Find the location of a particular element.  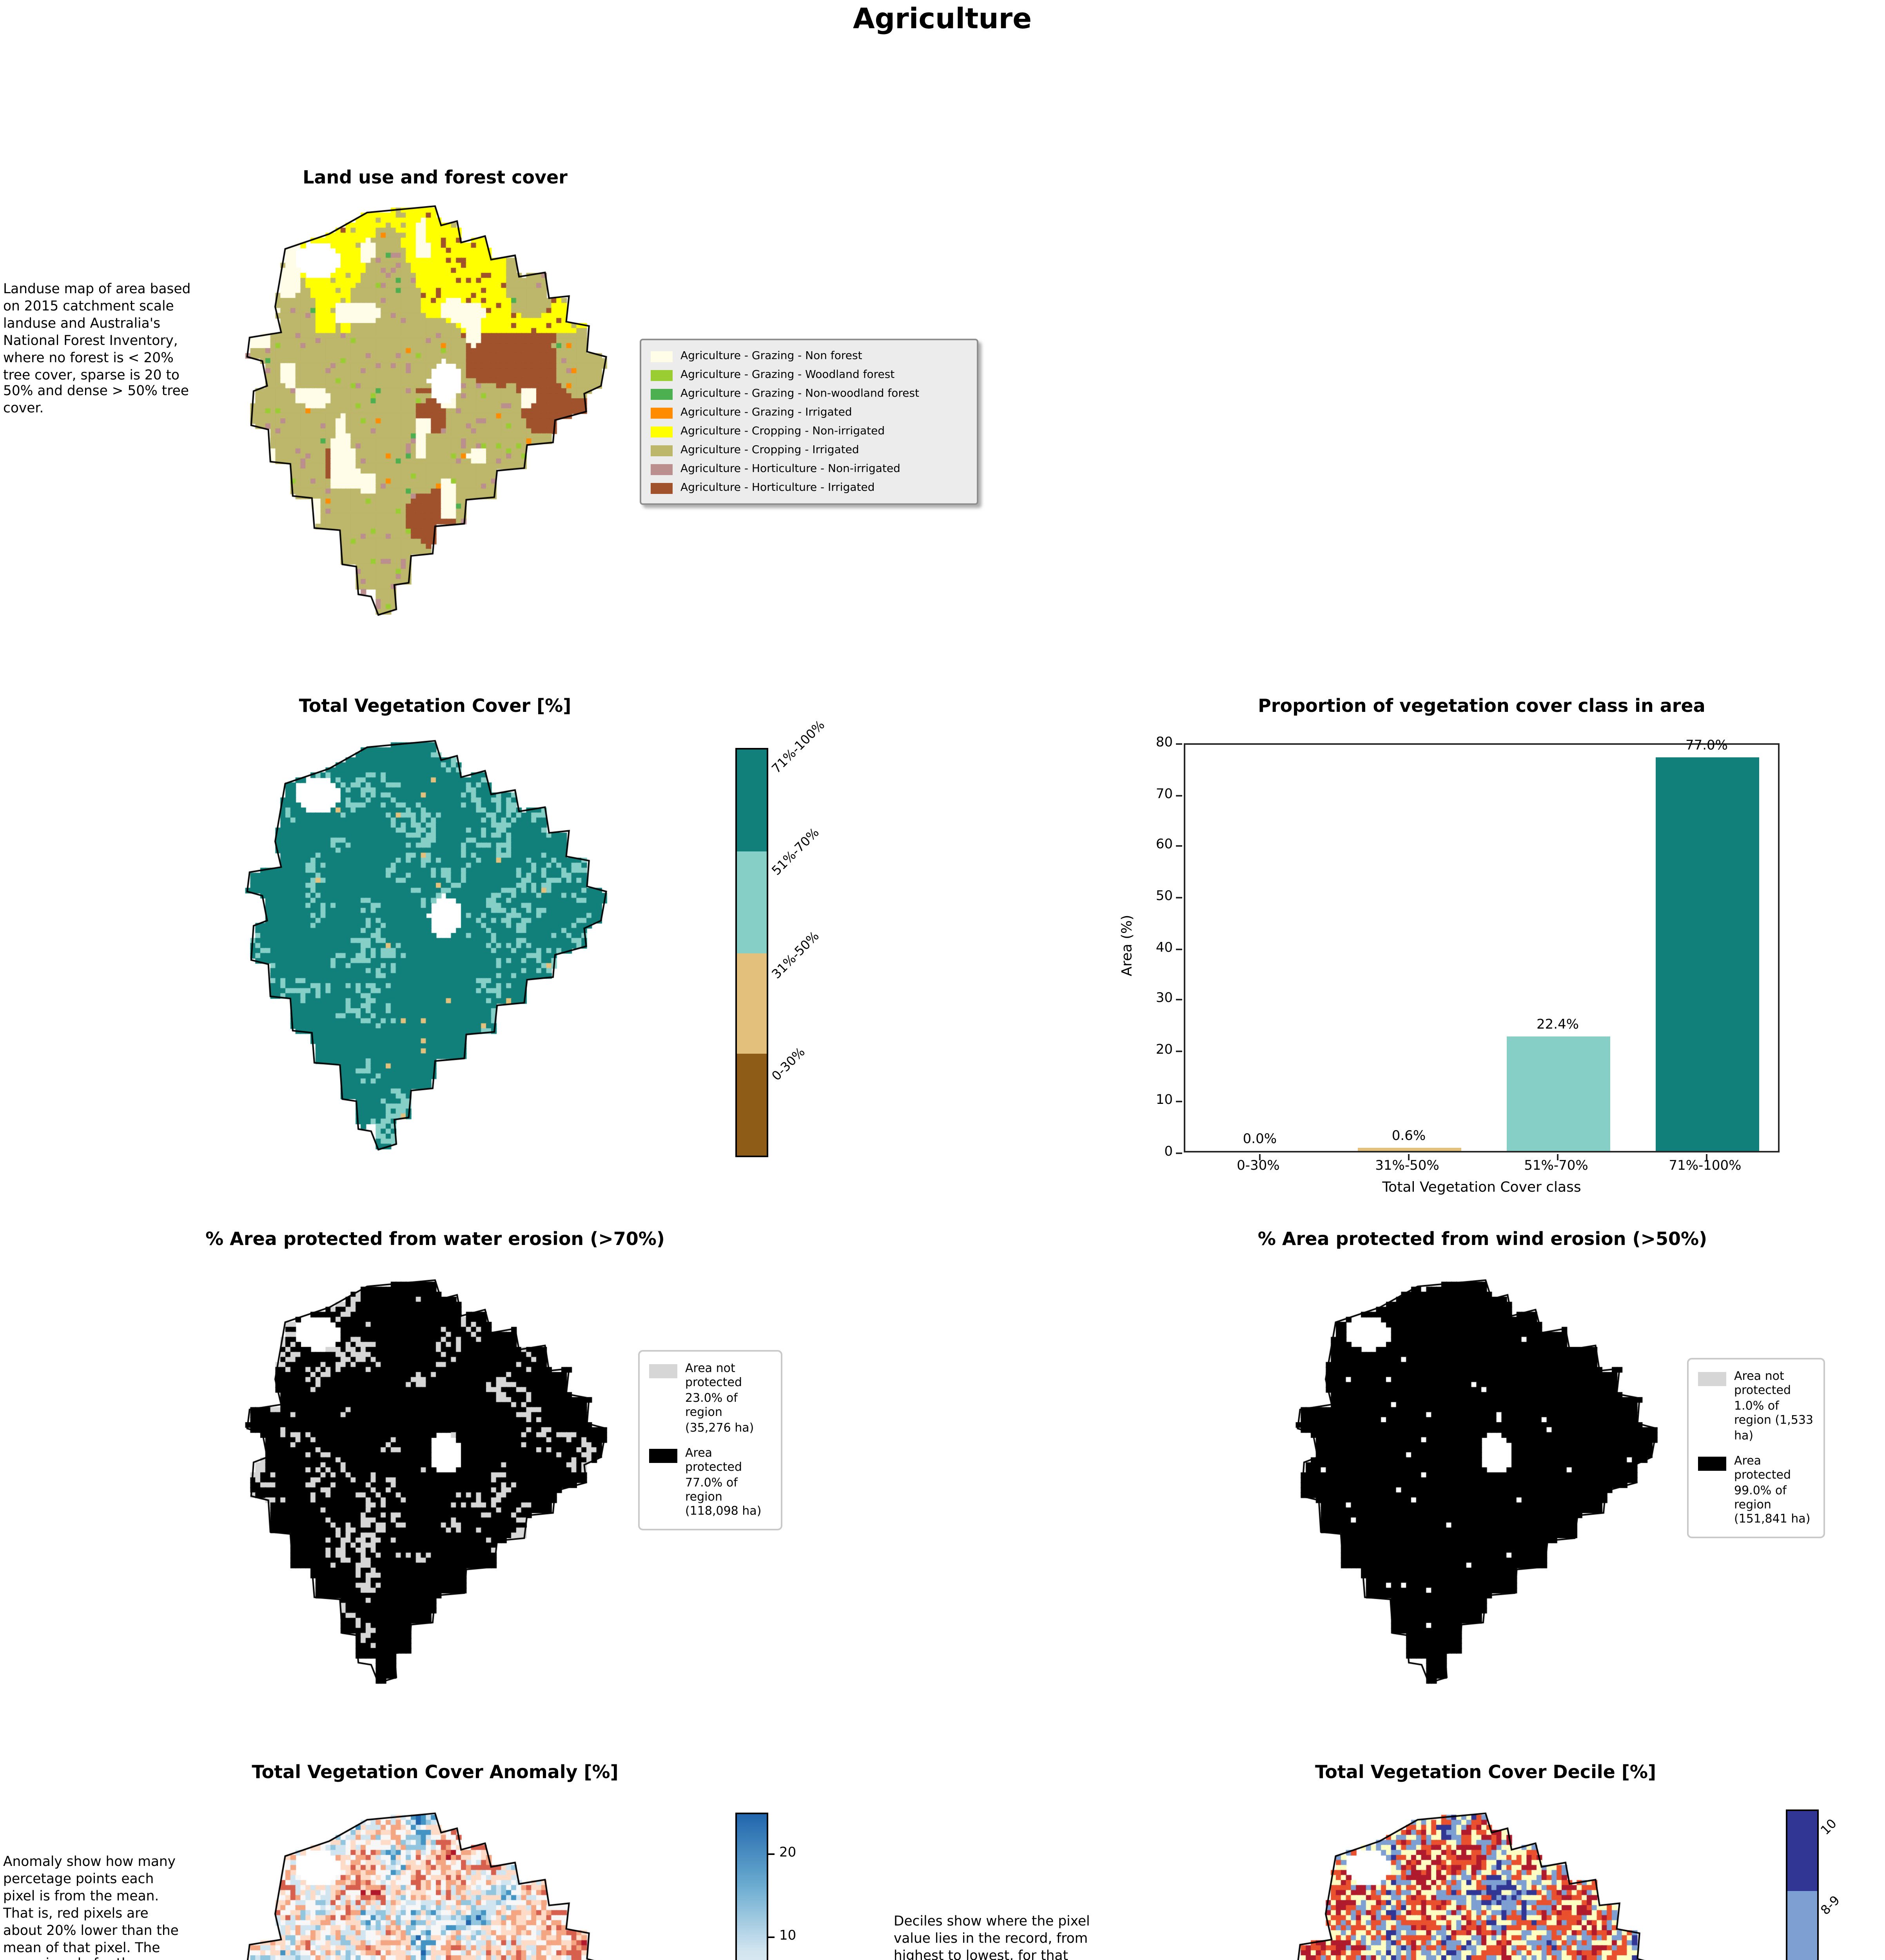

bar-chart-xlabel: Total Vegetation Cover class is located at coordinates (1481, 1188).